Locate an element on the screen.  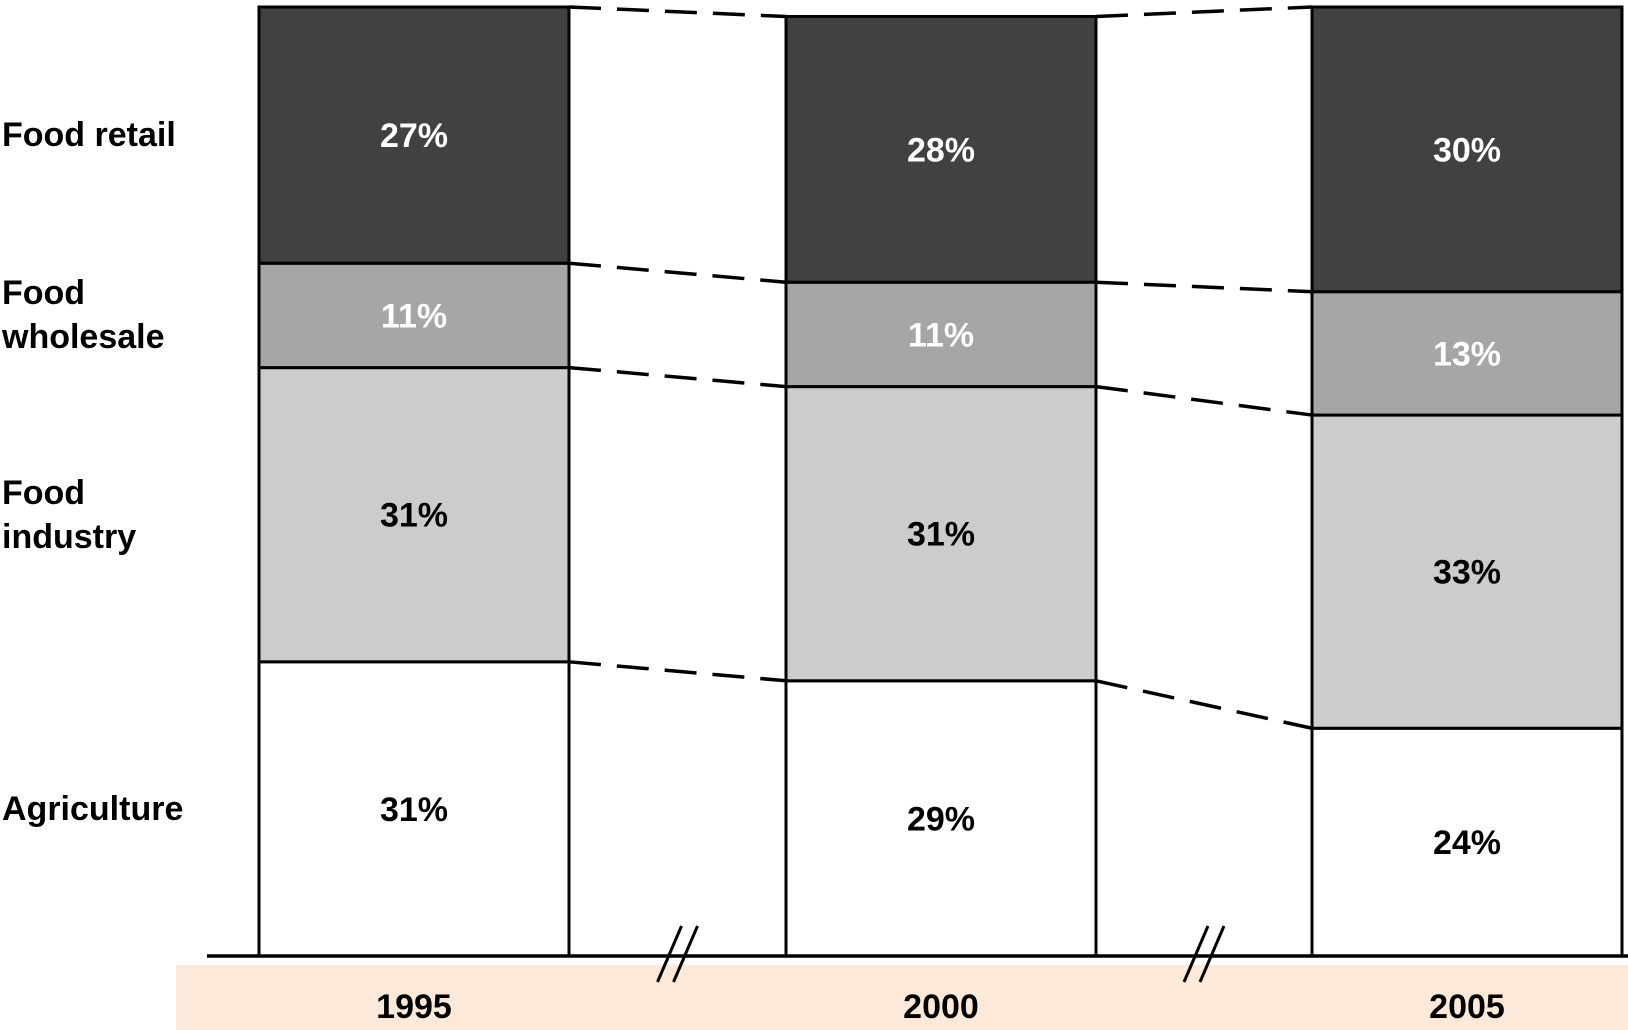
data-label: 24% is located at coordinates (1467, 843).